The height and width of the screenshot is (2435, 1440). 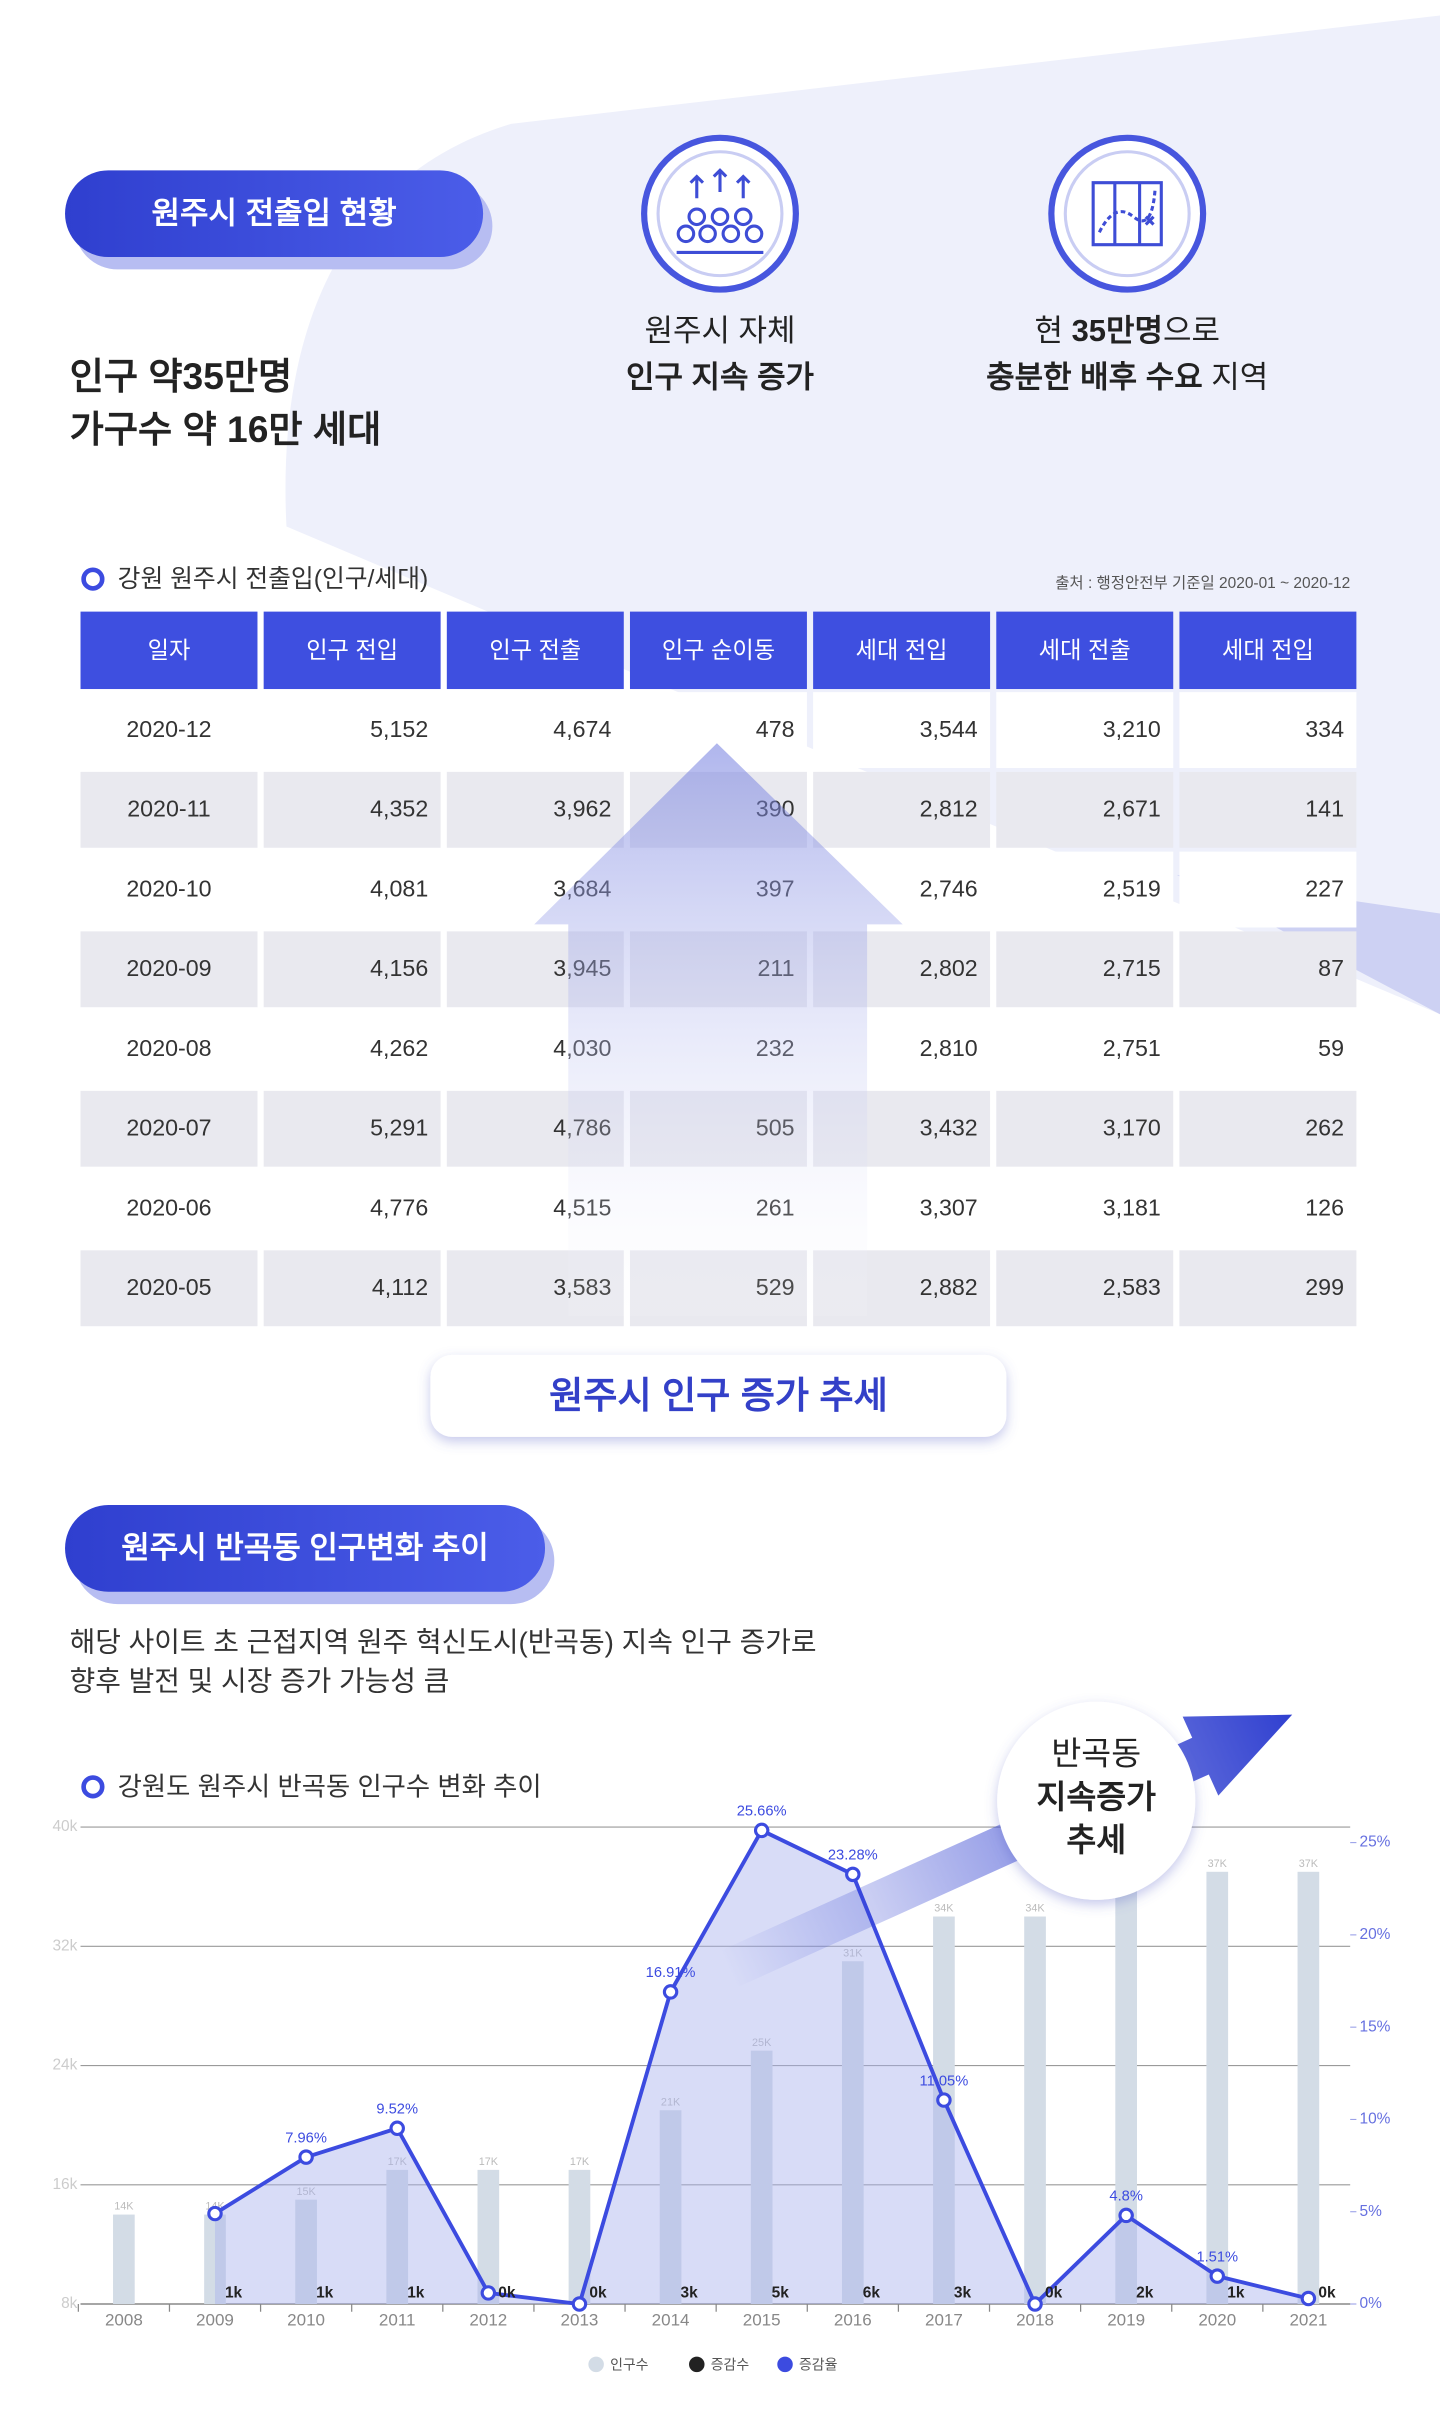 What do you see at coordinates (352, 650) in the screenshot?
I see `header-text: 인구 전입` at bounding box center [352, 650].